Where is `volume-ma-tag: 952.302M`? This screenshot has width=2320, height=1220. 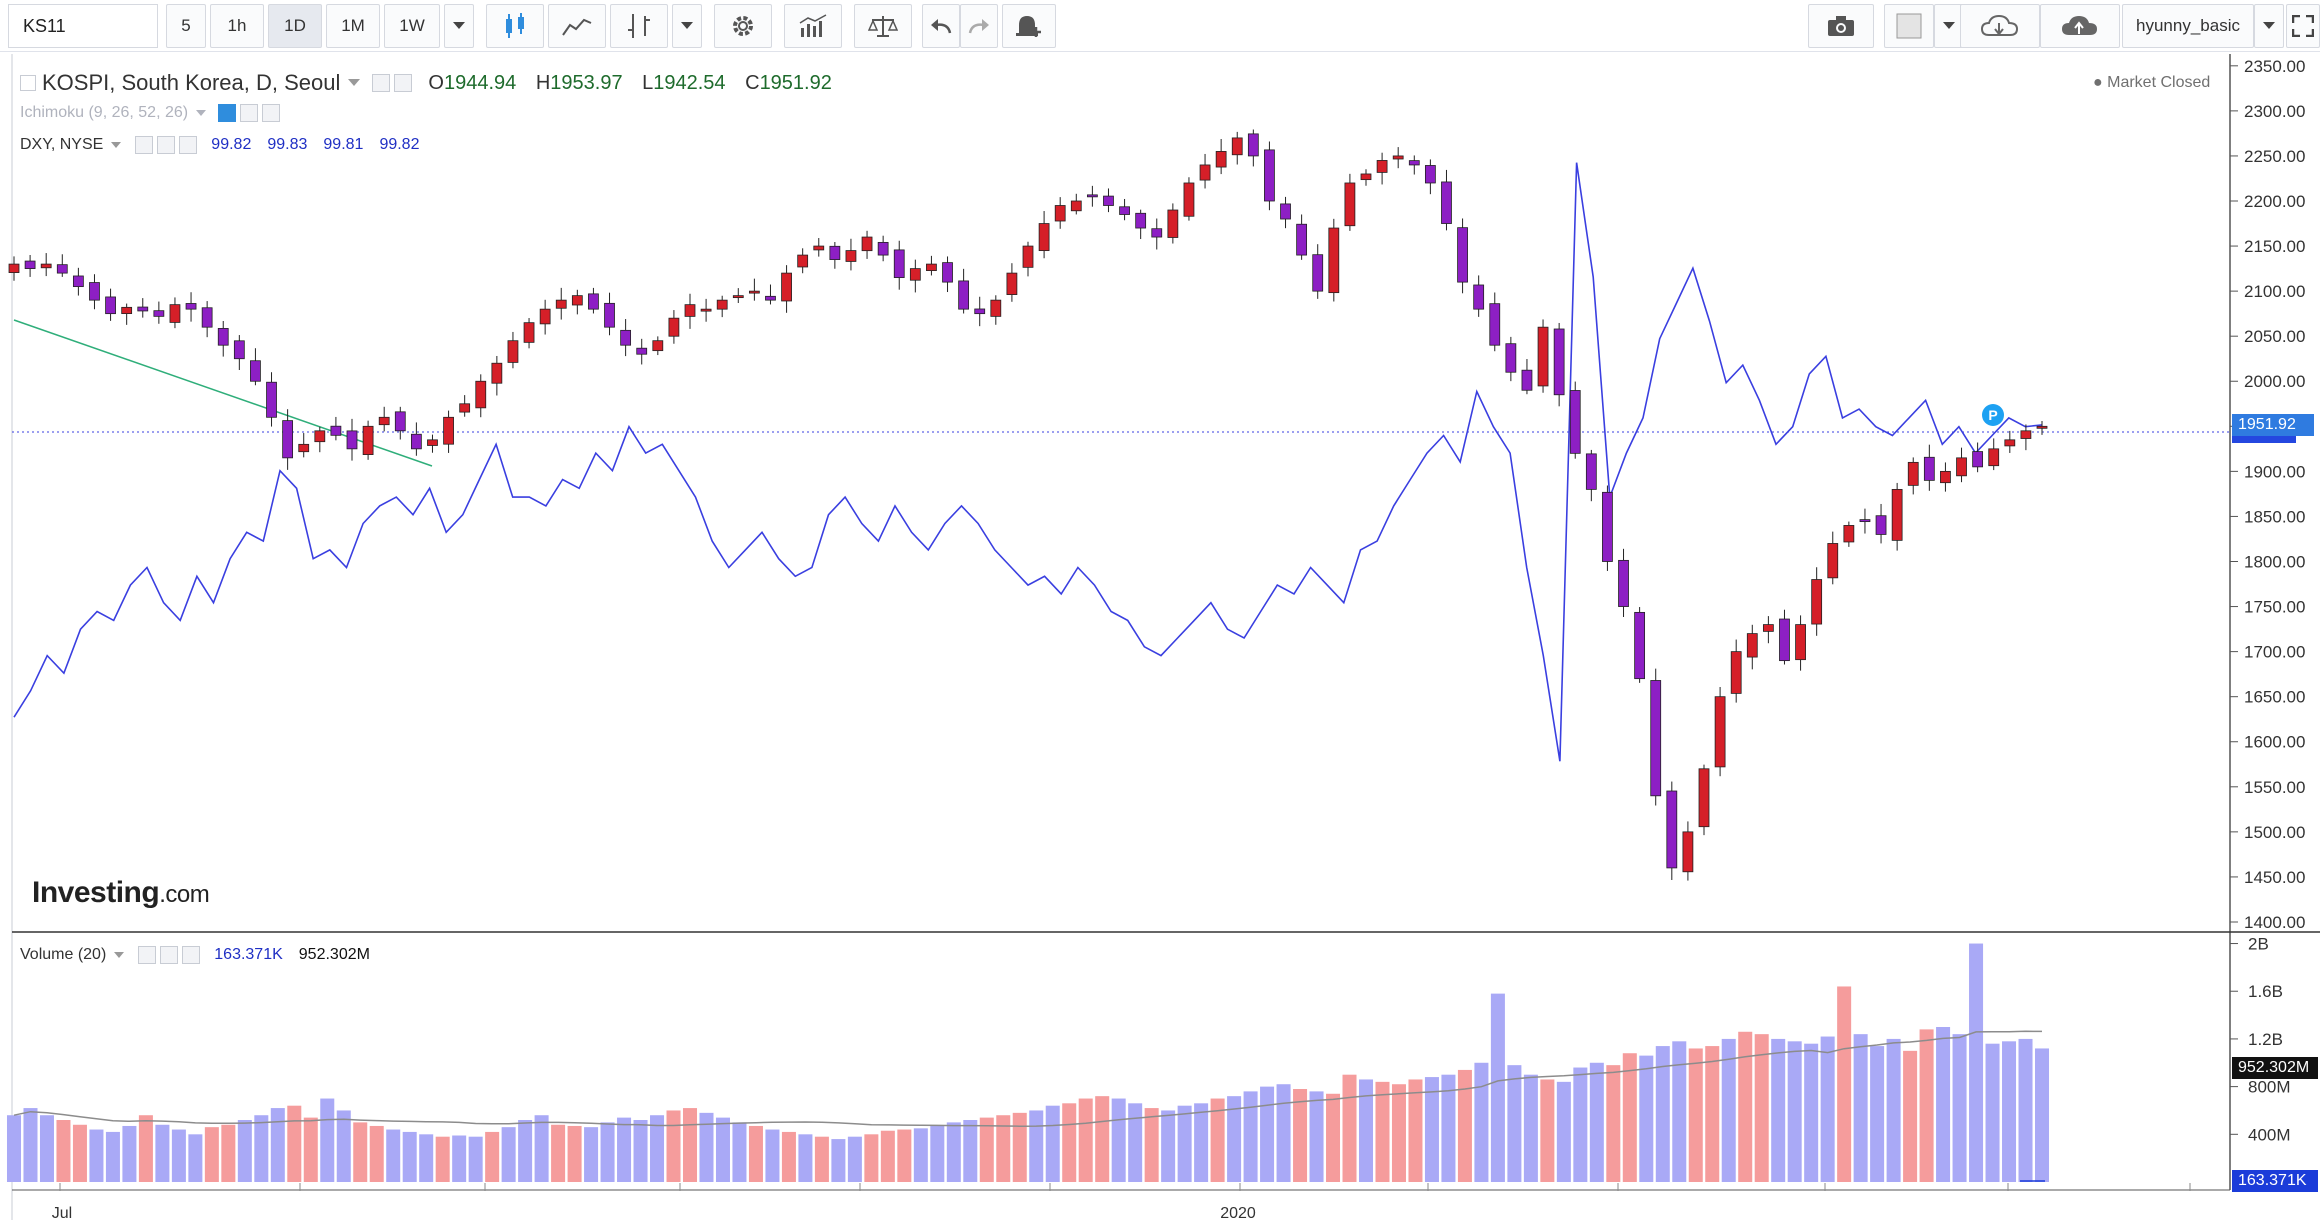 volume-ma-tag: 952.302M is located at coordinates (2275, 1068).